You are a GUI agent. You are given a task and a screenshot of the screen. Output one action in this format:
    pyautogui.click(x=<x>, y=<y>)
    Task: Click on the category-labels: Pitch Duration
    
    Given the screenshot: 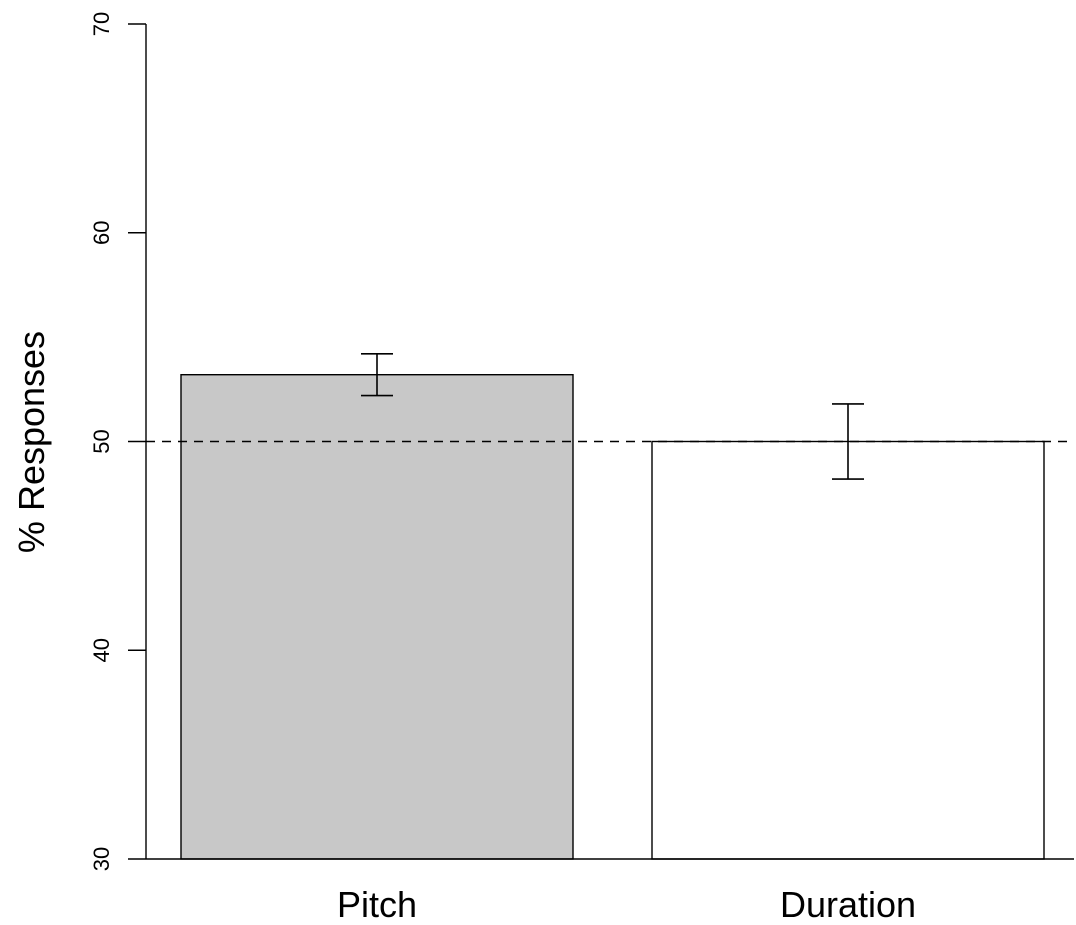 What is the action you would take?
    pyautogui.click(x=626, y=904)
    